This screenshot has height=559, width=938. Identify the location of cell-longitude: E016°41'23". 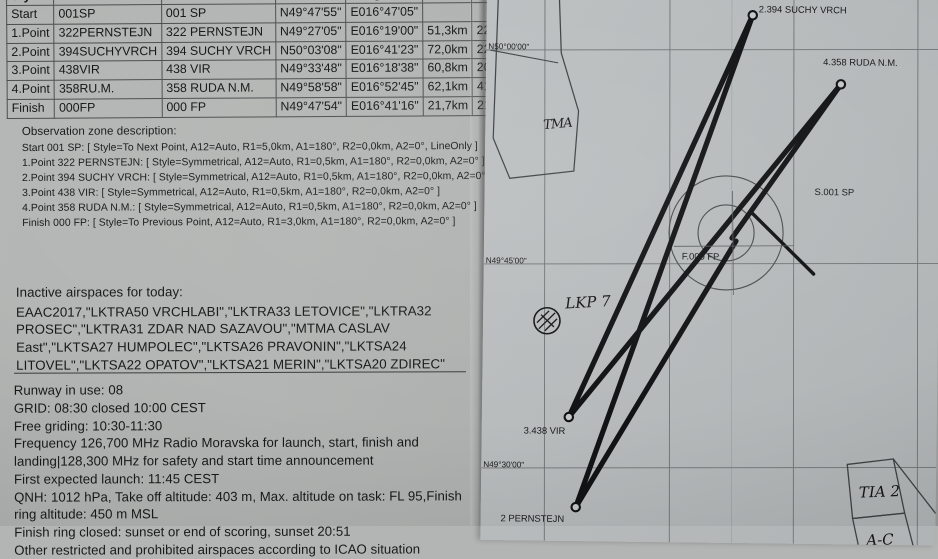
(384, 50).